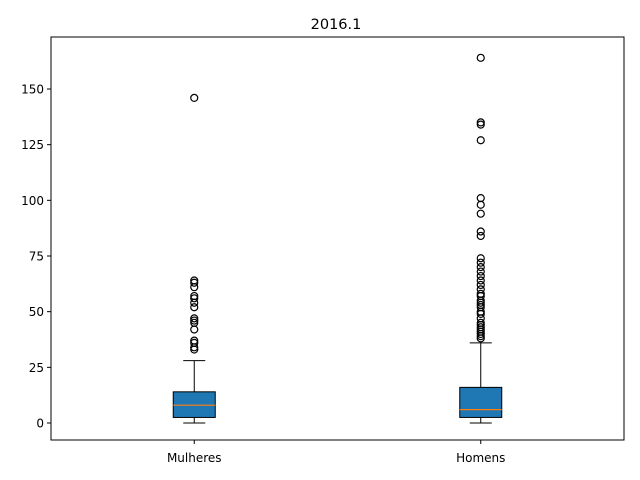 This screenshot has height=480, width=640. What do you see at coordinates (480, 458) in the screenshot?
I see `x-tick-label: Homens` at bounding box center [480, 458].